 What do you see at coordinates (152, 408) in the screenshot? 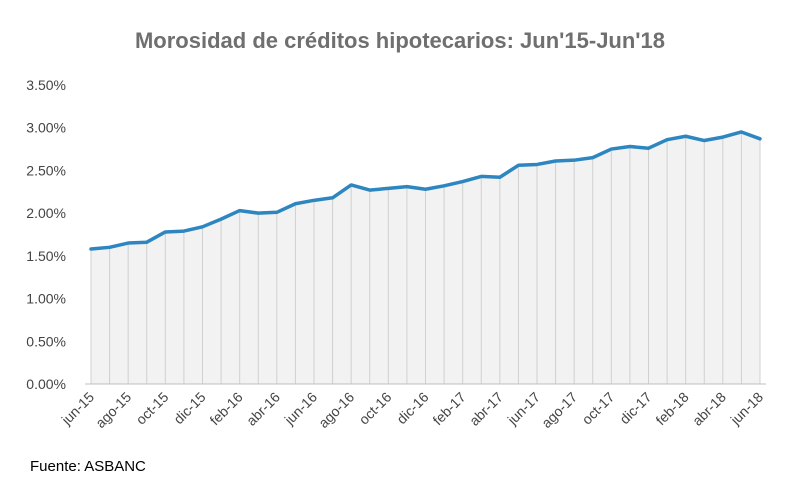
I see `x-tick-label: oct-15` at bounding box center [152, 408].